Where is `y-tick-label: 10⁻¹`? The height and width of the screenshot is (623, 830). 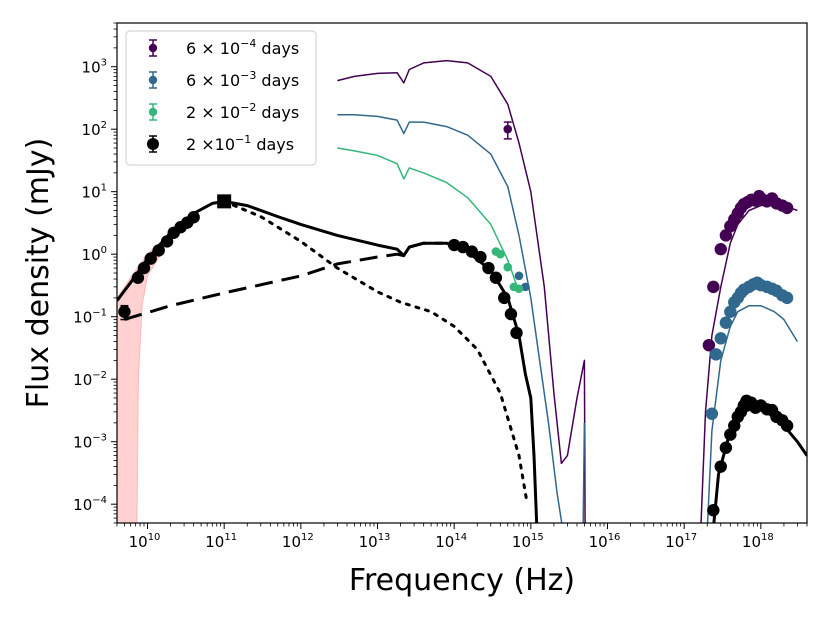 y-tick-label: 10⁻¹ is located at coordinates (90, 317).